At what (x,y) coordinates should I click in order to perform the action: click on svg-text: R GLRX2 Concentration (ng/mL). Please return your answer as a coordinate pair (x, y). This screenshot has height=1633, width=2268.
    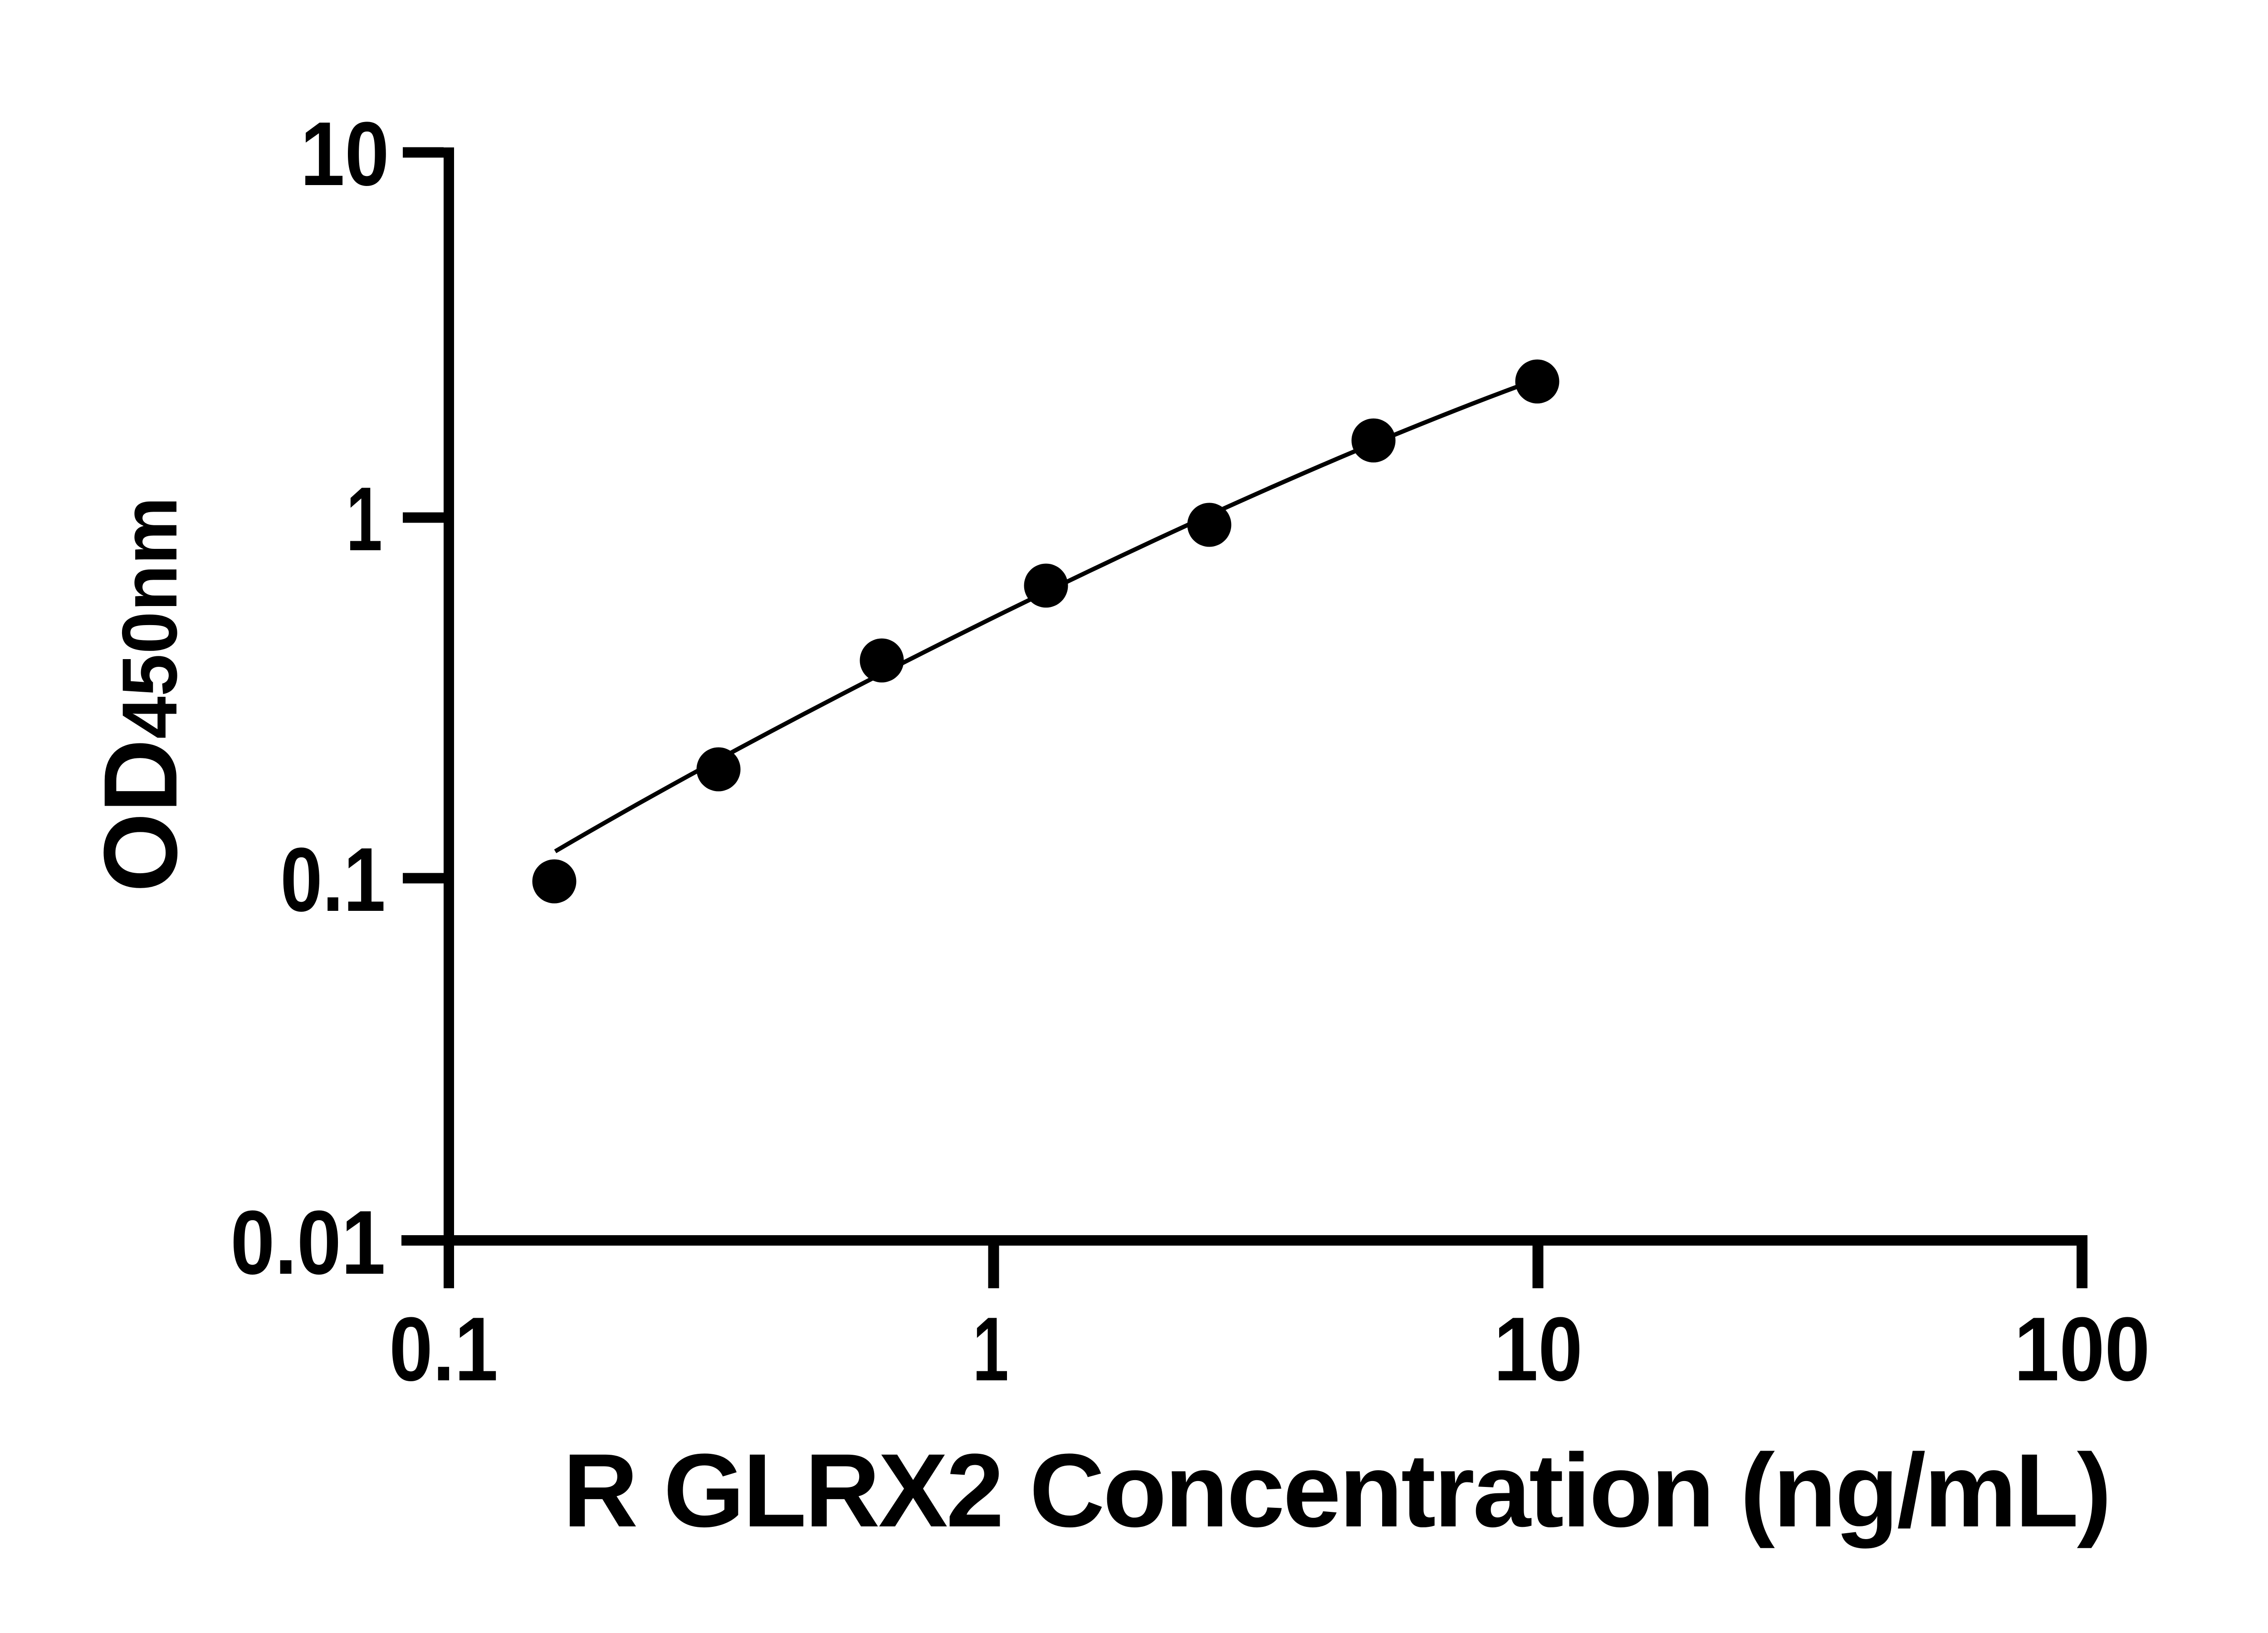
    Looking at the image, I should click on (1336, 1490).